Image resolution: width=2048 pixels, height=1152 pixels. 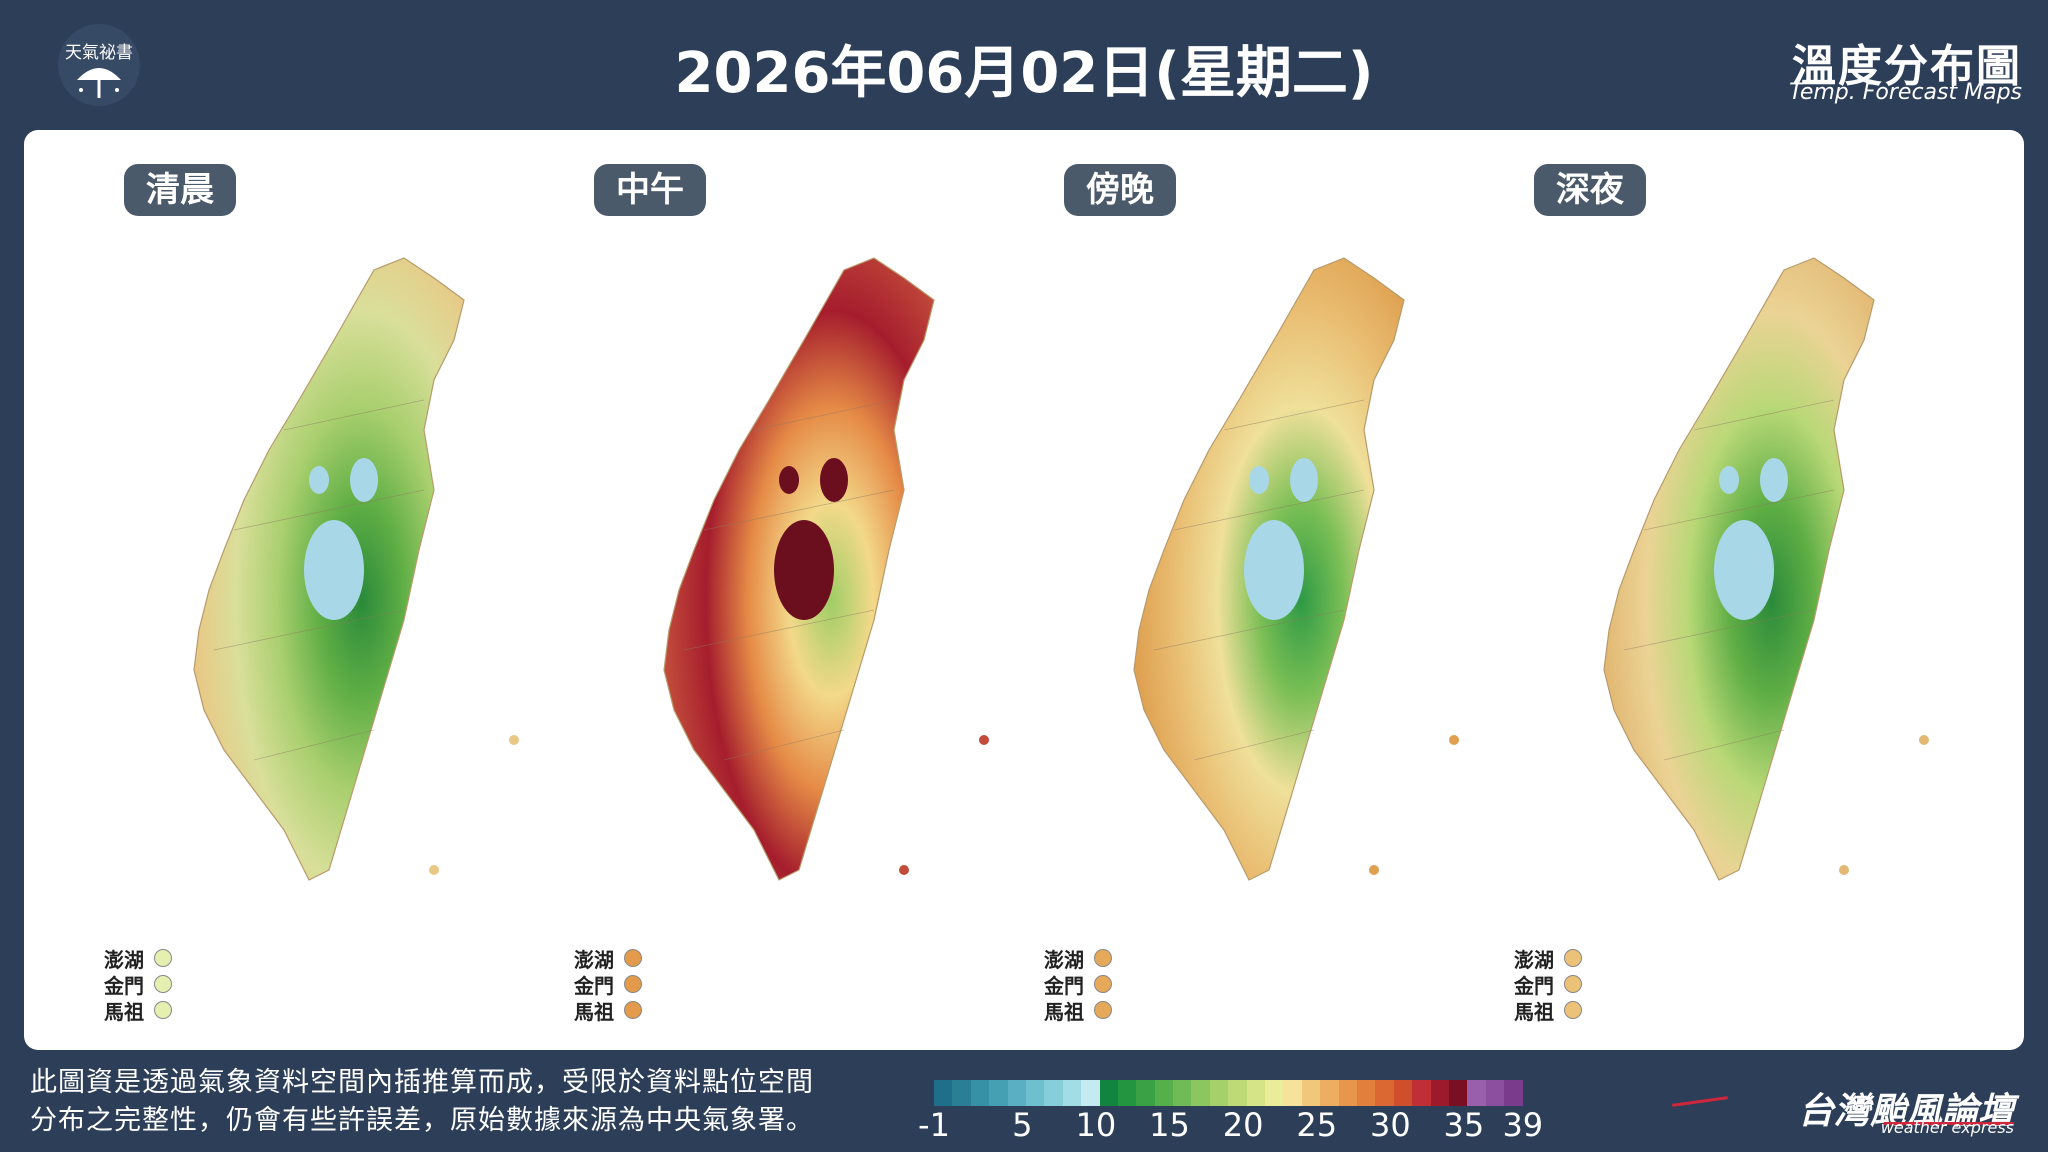 What do you see at coordinates (1169, 1125) in the screenshot?
I see `colorbar-tick-label: 15` at bounding box center [1169, 1125].